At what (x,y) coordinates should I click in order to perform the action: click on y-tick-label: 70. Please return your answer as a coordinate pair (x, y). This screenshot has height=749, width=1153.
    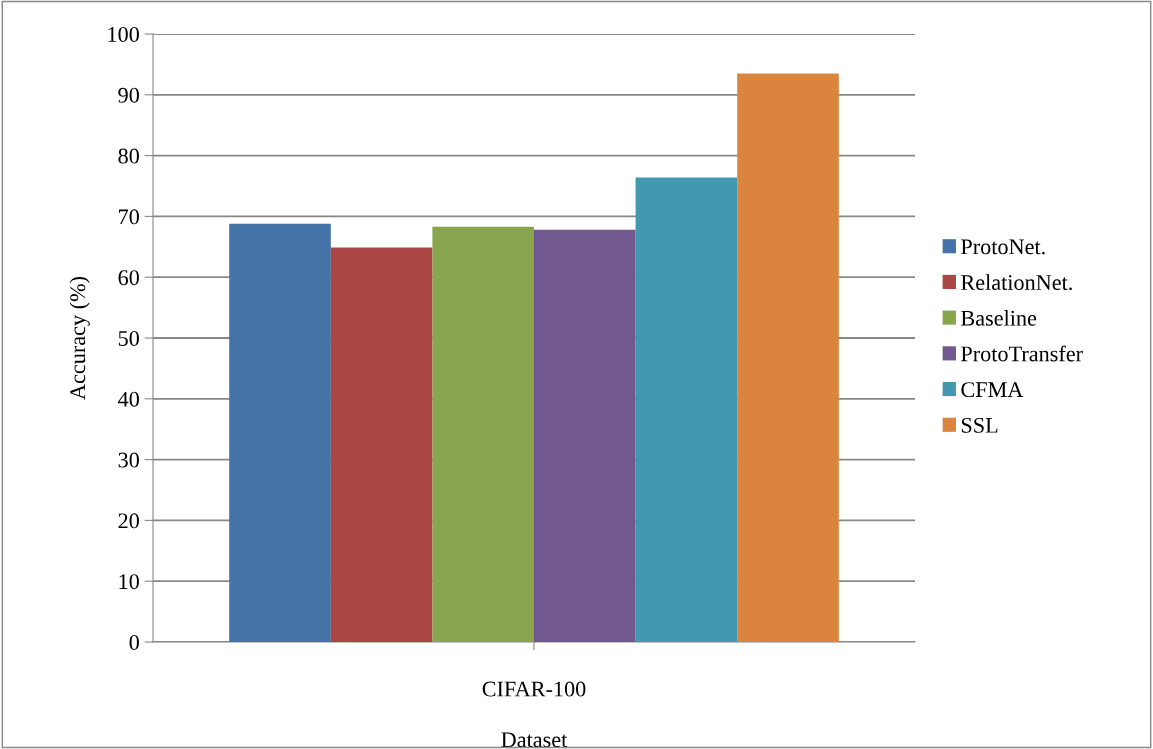
    Looking at the image, I should click on (129, 217).